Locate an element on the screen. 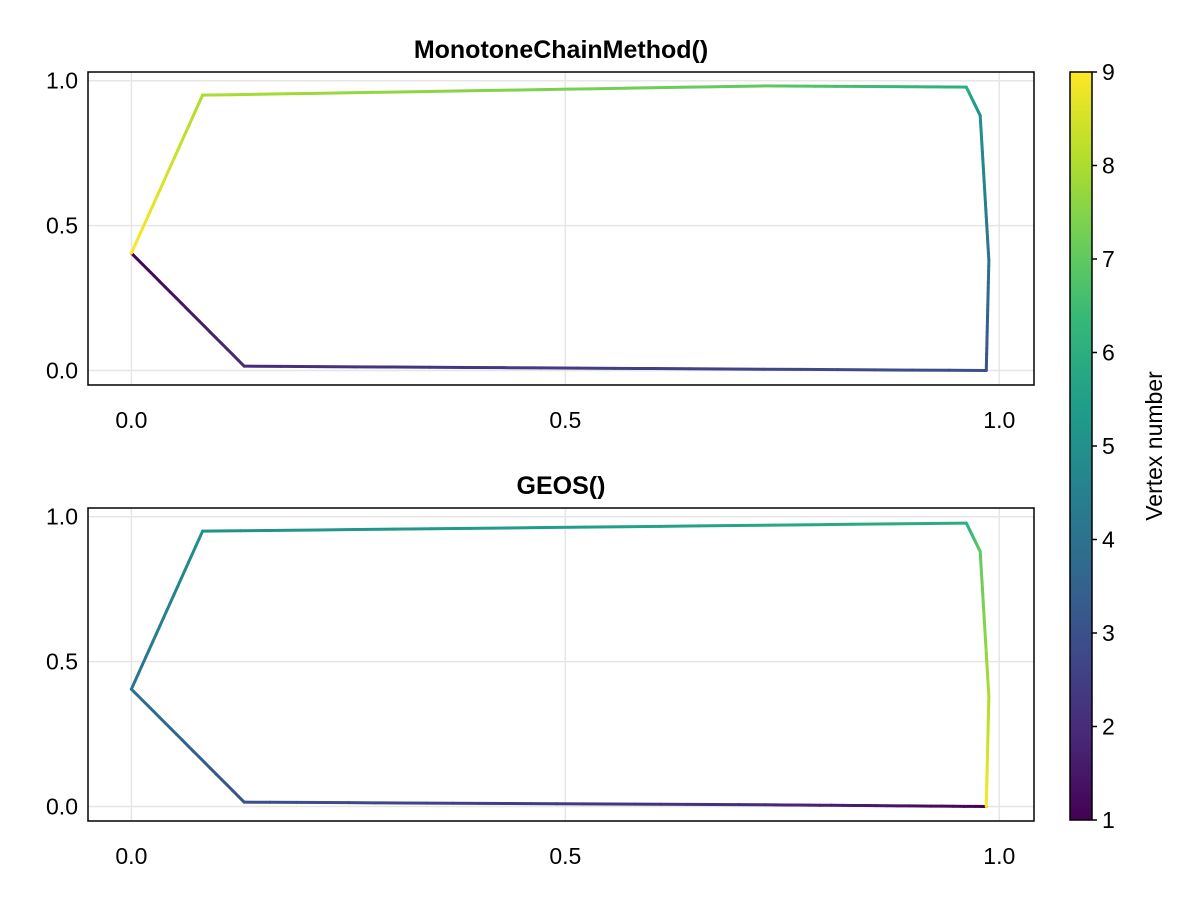  colorbar-tick-label: 6 is located at coordinates (1108, 353).